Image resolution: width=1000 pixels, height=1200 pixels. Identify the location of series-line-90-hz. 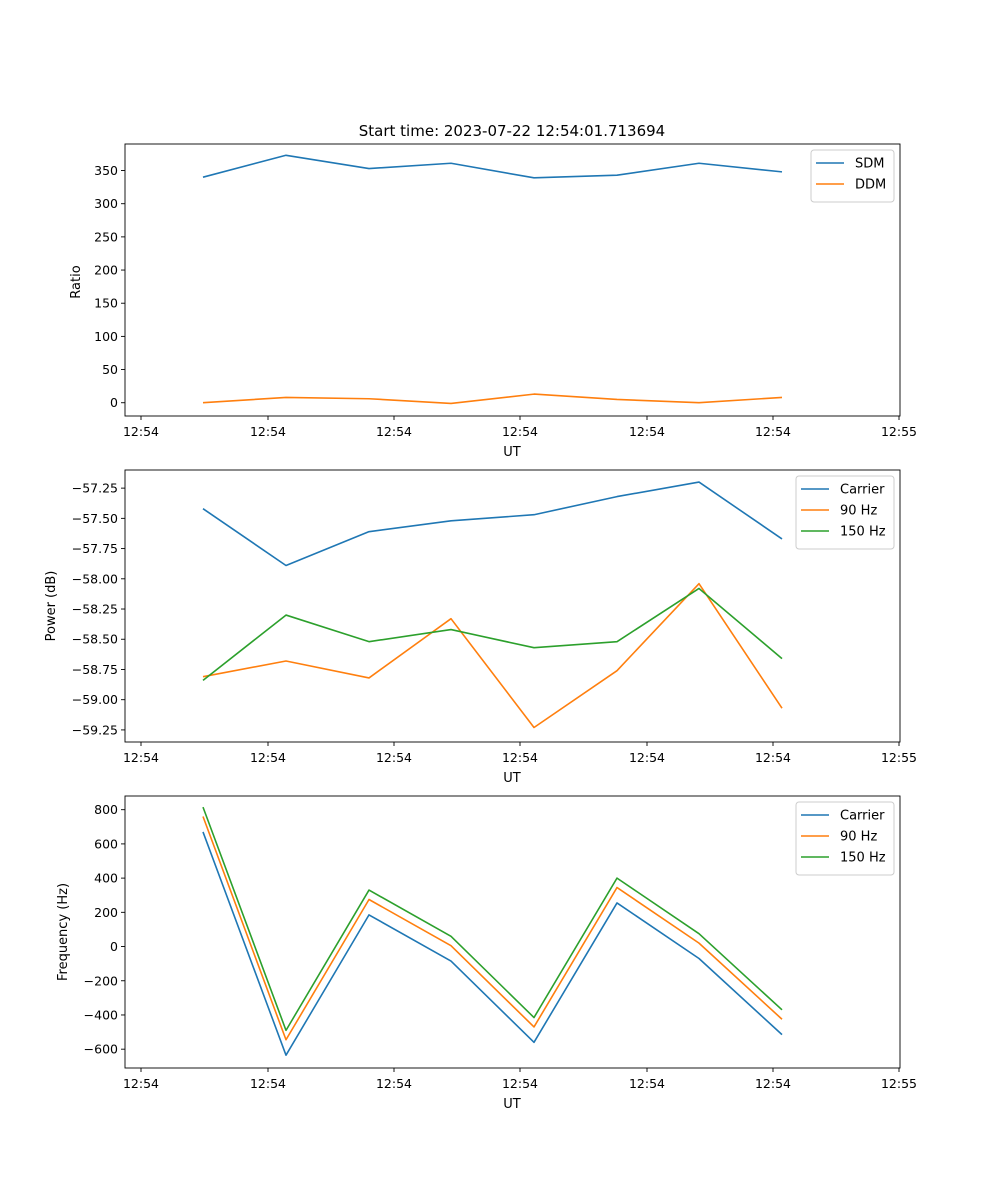
(492, 928).